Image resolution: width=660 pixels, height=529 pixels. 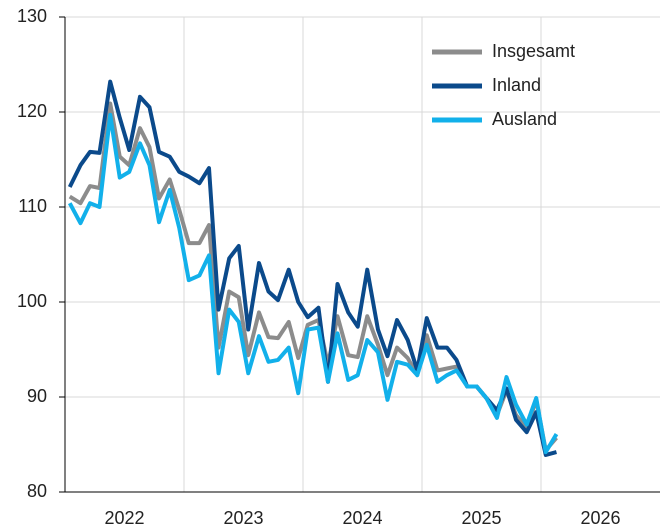 I want to click on x-tick-label: 2022, so click(x=124, y=518).